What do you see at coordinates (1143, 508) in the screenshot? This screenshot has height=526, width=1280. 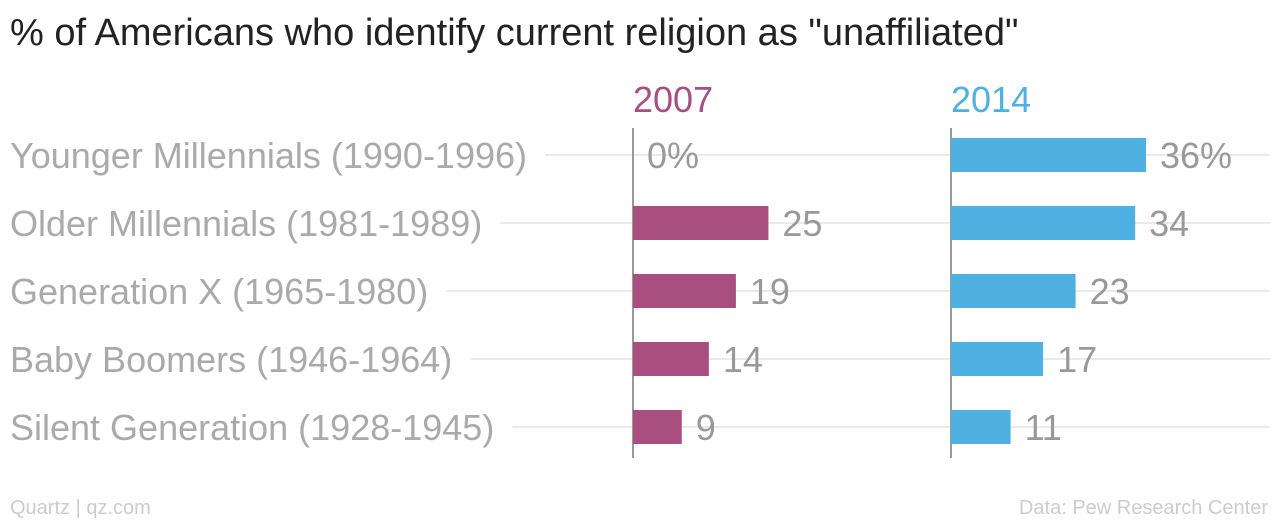 I see `footer-source-right: Data: Pew Research Center` at bounding box center [1143, 508].